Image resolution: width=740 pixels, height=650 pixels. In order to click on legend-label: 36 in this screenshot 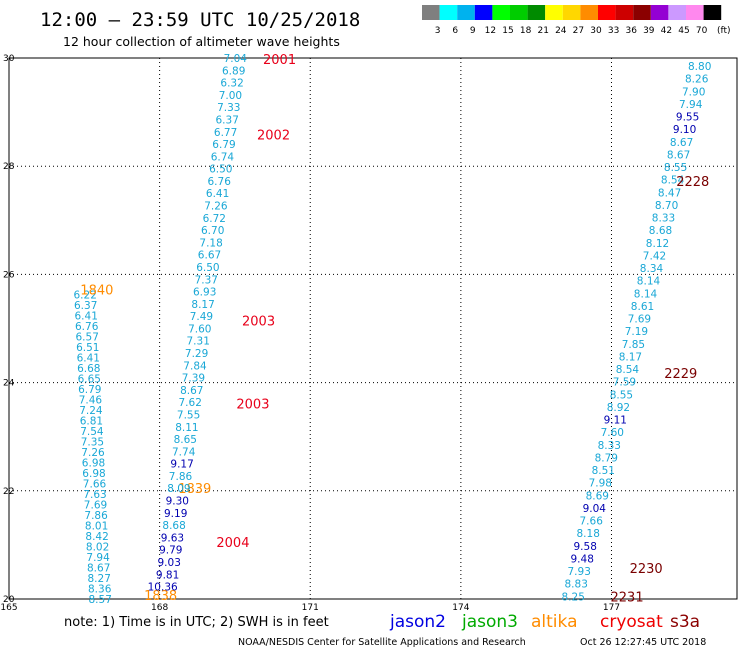, I will do `click(631, 31)`.